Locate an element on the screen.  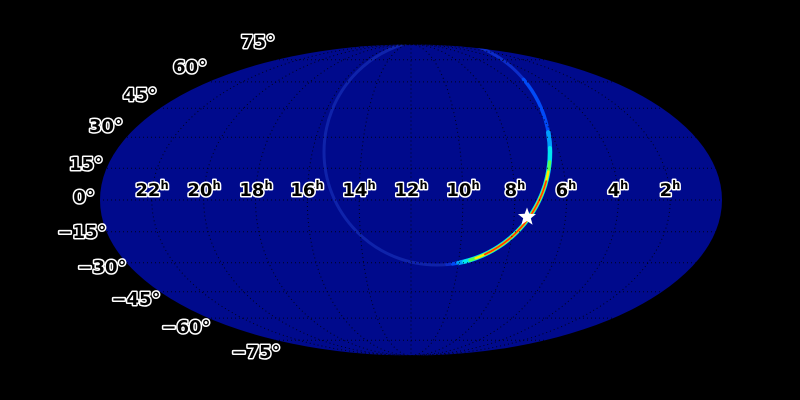
ra-label-4h: 4h is located at coordinates (618, 189).